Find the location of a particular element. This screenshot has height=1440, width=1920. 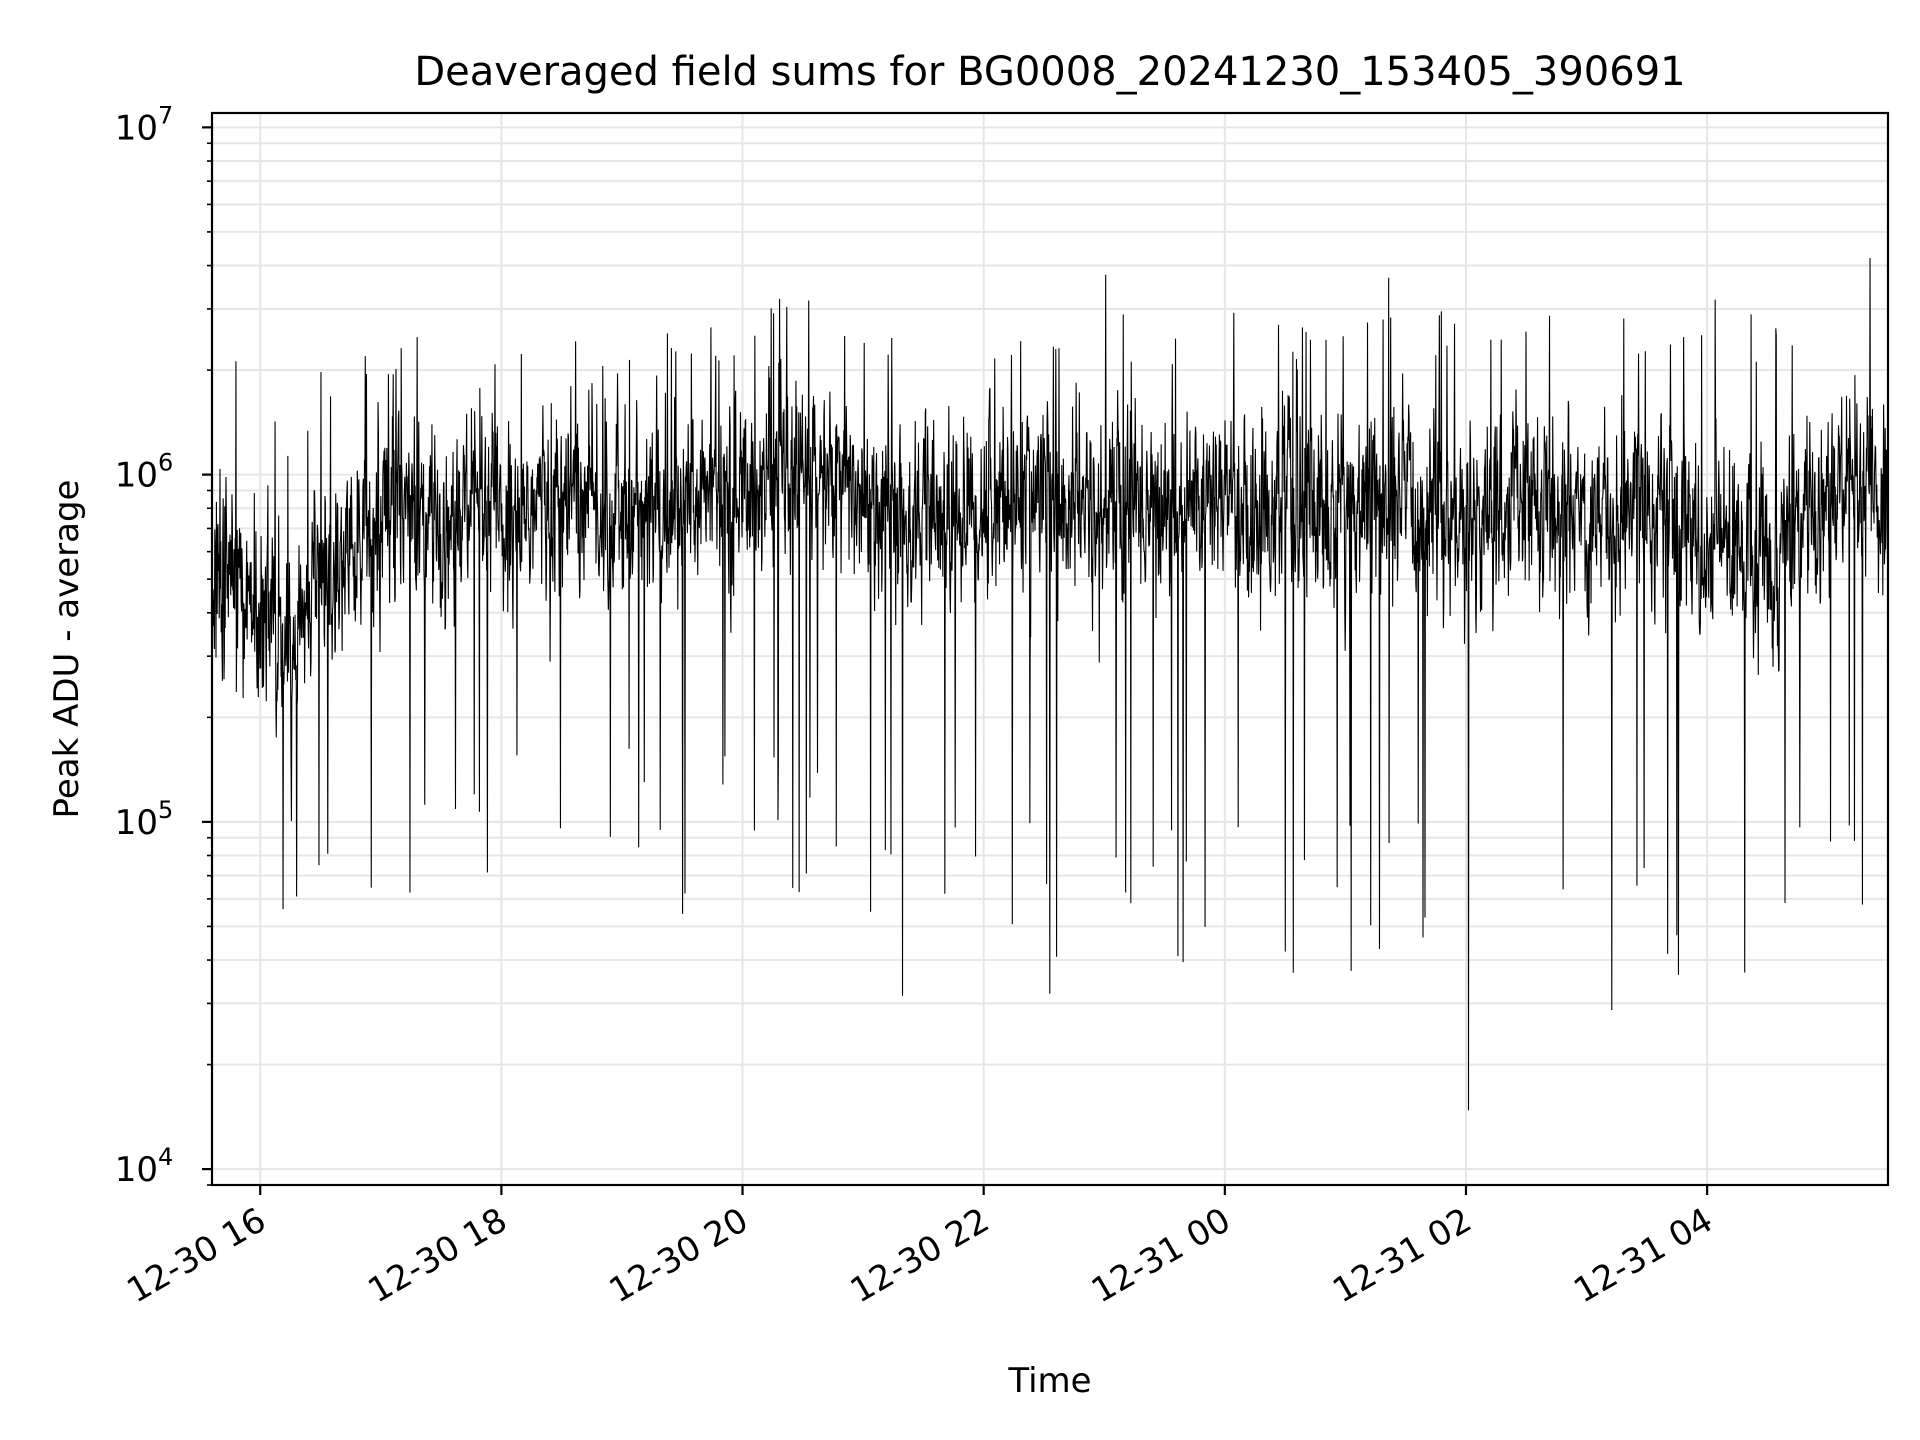

y-axis-label: Peak ADU - average is located at coordinates (67, 649).